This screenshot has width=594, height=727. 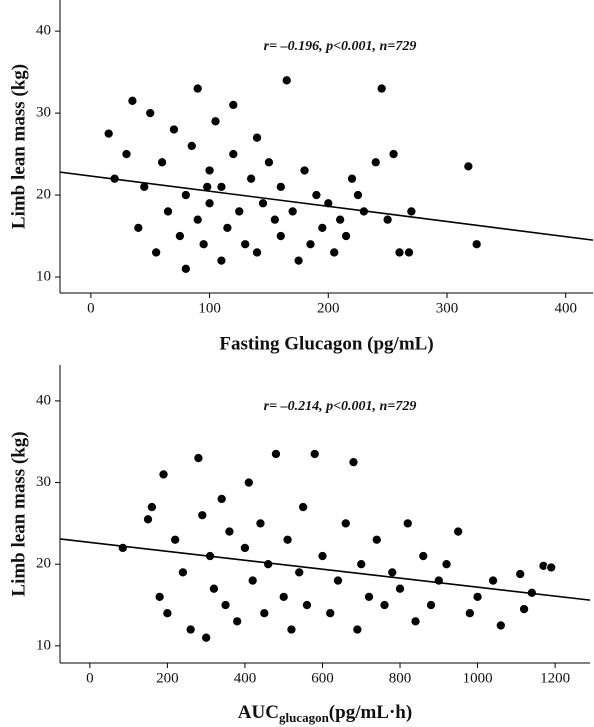 I want to click on x-tick-label: 300, so click(x=447, y=308).